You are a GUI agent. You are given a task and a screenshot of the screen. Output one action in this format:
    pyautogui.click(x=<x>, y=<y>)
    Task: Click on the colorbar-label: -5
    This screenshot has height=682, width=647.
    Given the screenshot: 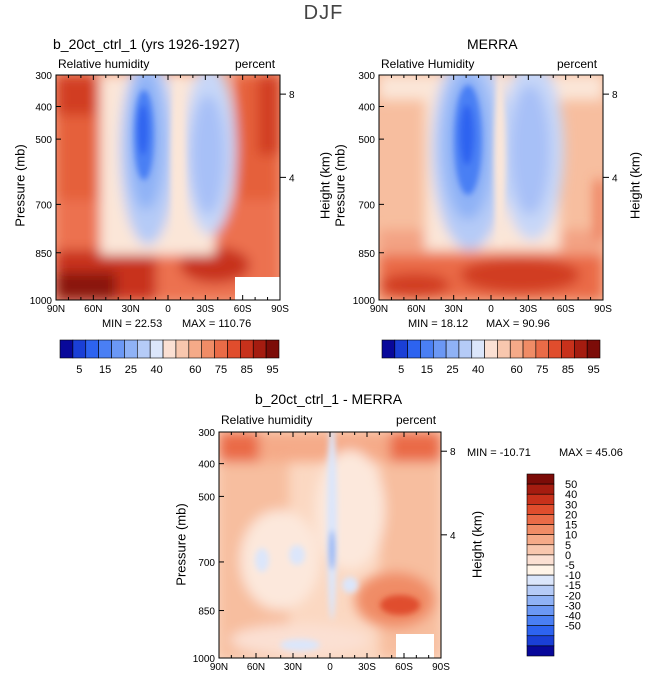 What is the action you would take?
    pyautogui.click(x=570, y=566)
    